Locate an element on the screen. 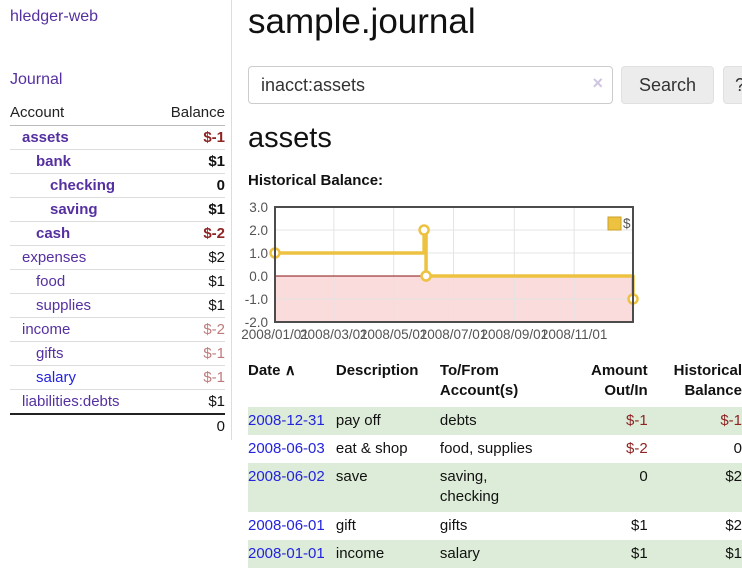  transaction-balance: 0 is located at coordinates (737, 448).